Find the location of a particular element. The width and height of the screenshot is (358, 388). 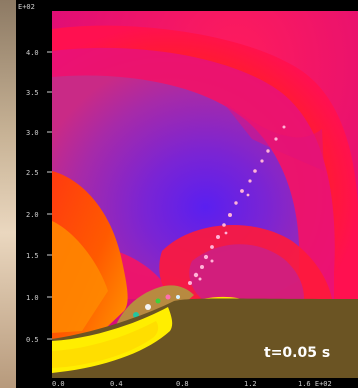

lower-lobe-core is located at coordinates (246, 271).